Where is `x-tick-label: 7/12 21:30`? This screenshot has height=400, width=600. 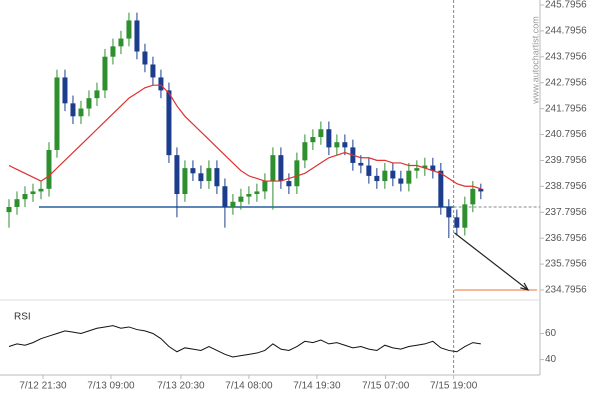
x-tick-label: 7/12 21:30 is located at coordinates (43, 386).